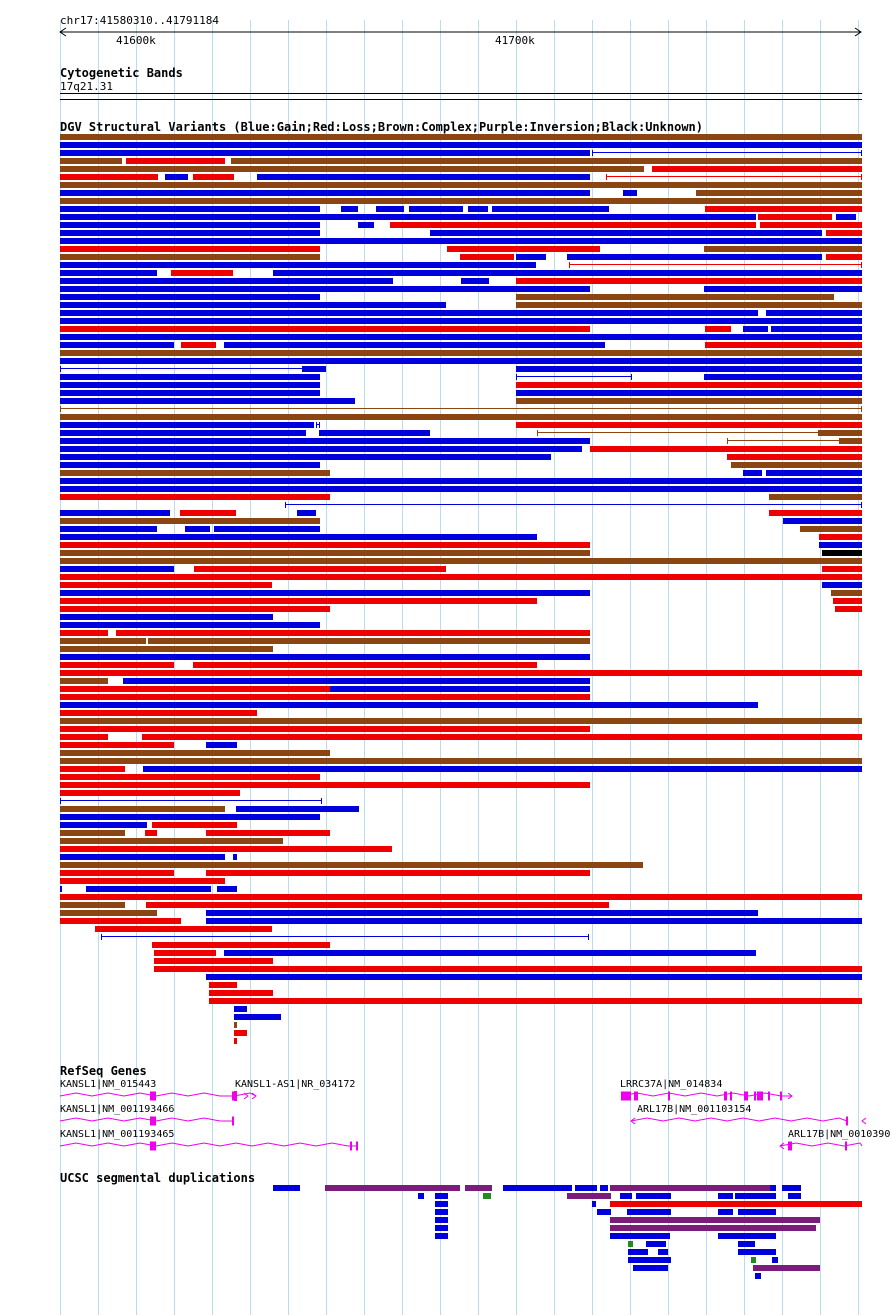  What do you see at coordinates (121, 73) in the screenshot?
I see `track-title-cytoband: Cytogenetic Bands` at bounding box center [121, 73].